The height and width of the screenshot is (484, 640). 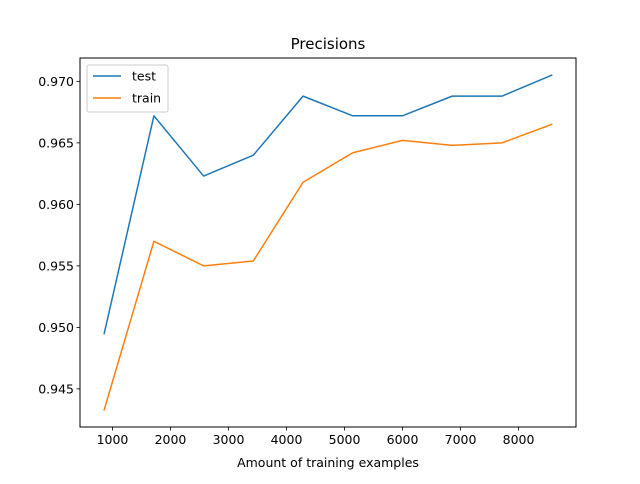 What do you see at coordinates (56, 204) in the screenshot?
I see `y-tick-label: 0.960` at bounding box center [56, 204].